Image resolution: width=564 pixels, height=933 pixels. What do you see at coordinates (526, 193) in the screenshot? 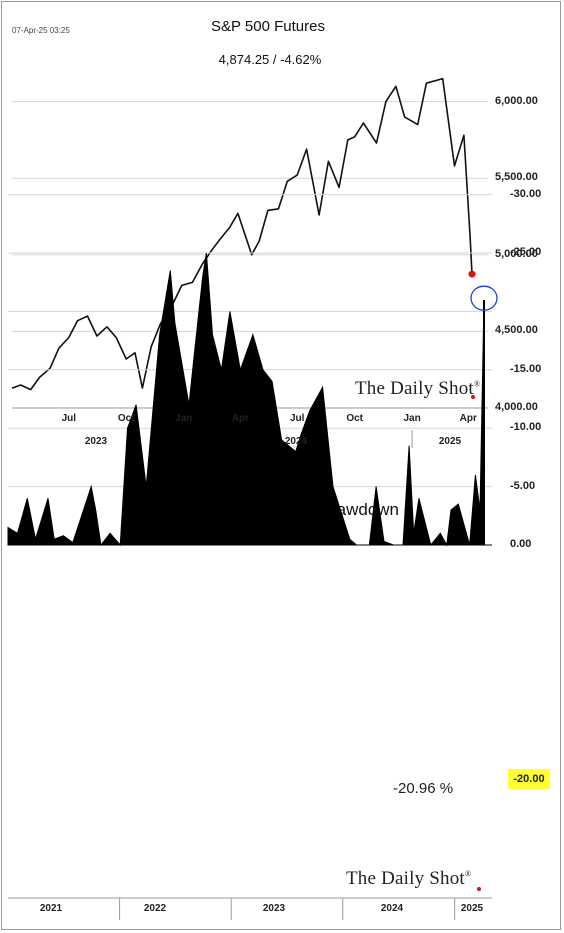
I see `drawdown-y-tick-label: -30.00` at bounding box center [526, 193].